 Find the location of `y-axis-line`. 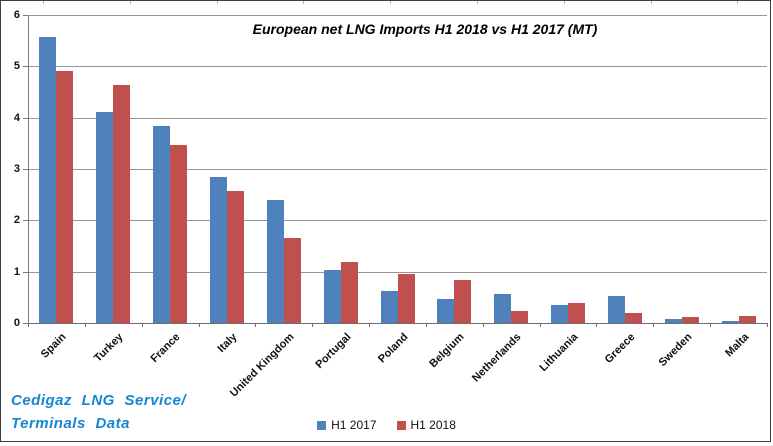

y-axis-line is located at coordinates (28, 169).